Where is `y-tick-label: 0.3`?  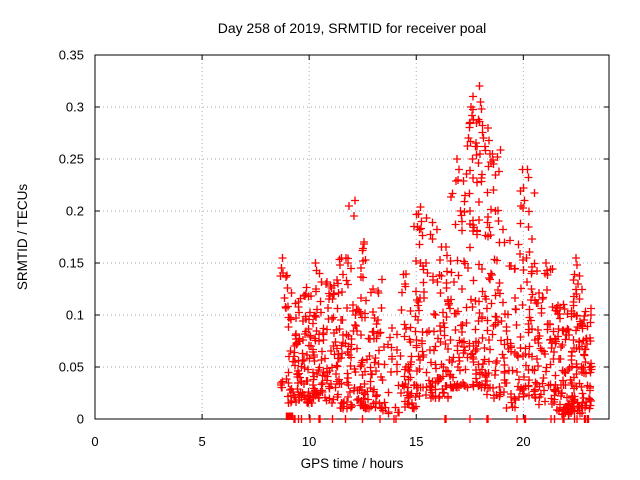
y-tick-label: 0.3 is located at coordinates (75, 107).